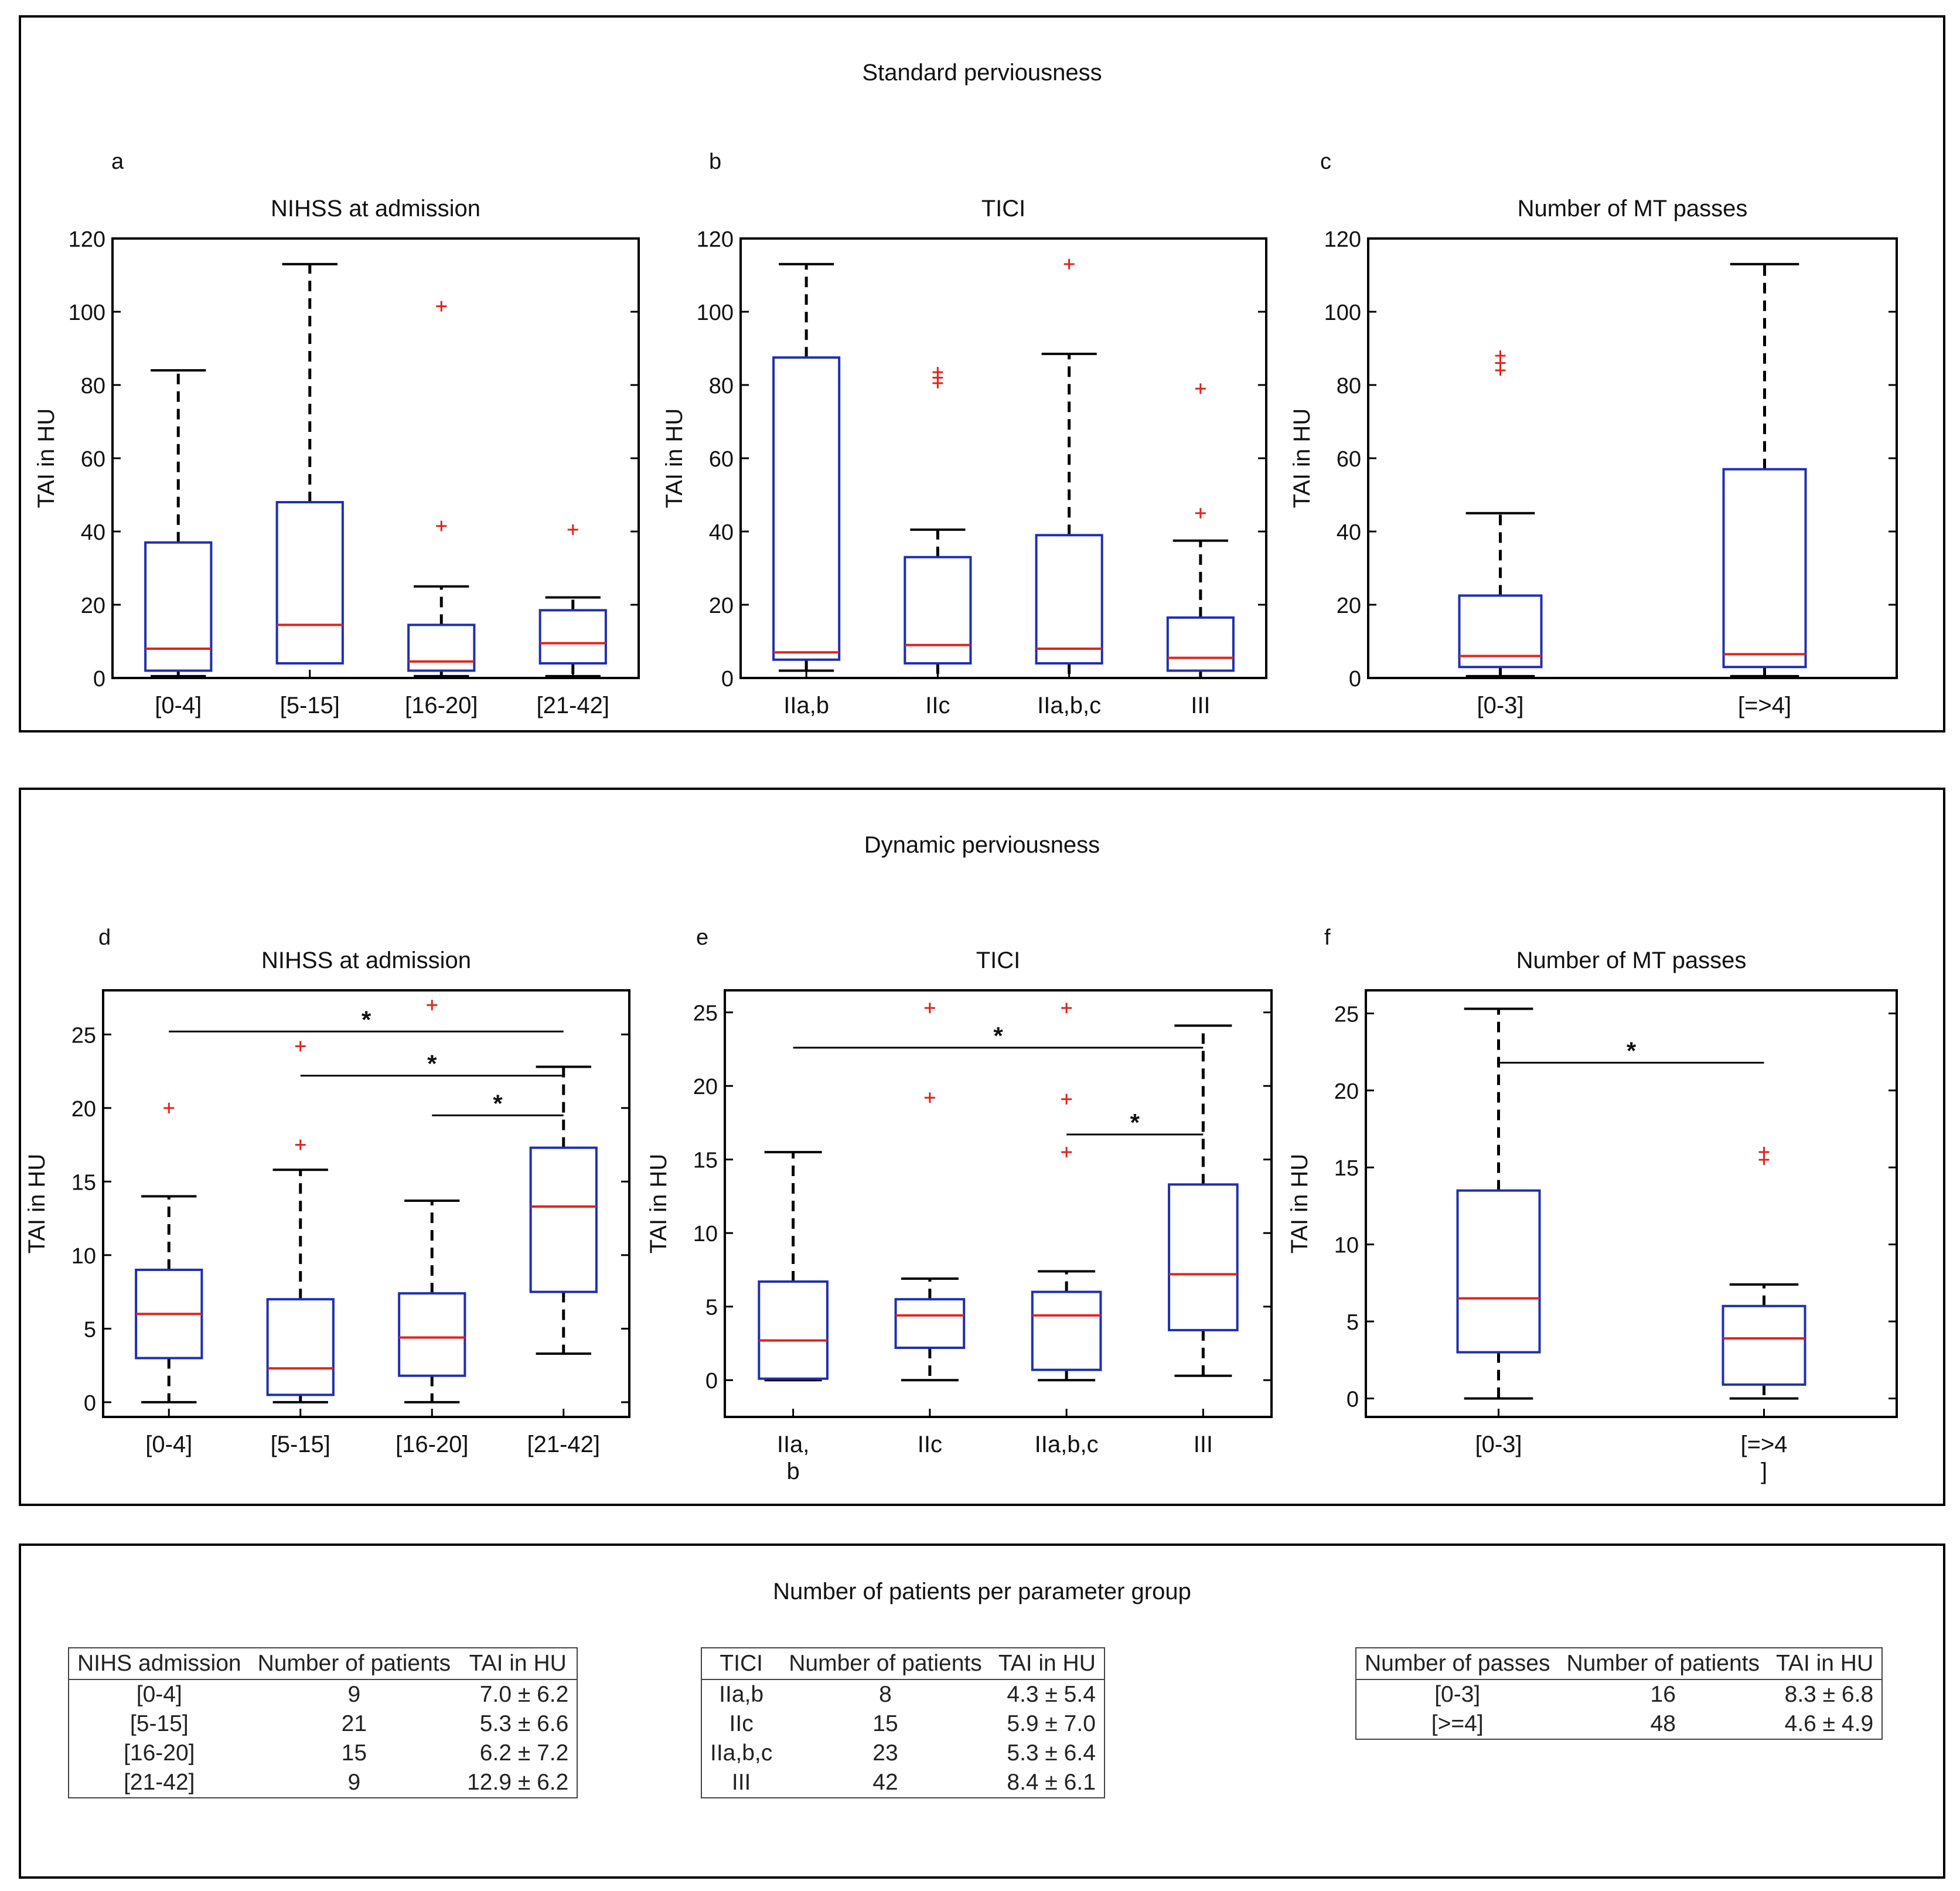  Describe the element at coordinates (721, 460) in the screenshot. I see `y-tick-label-b: 60` at that location.